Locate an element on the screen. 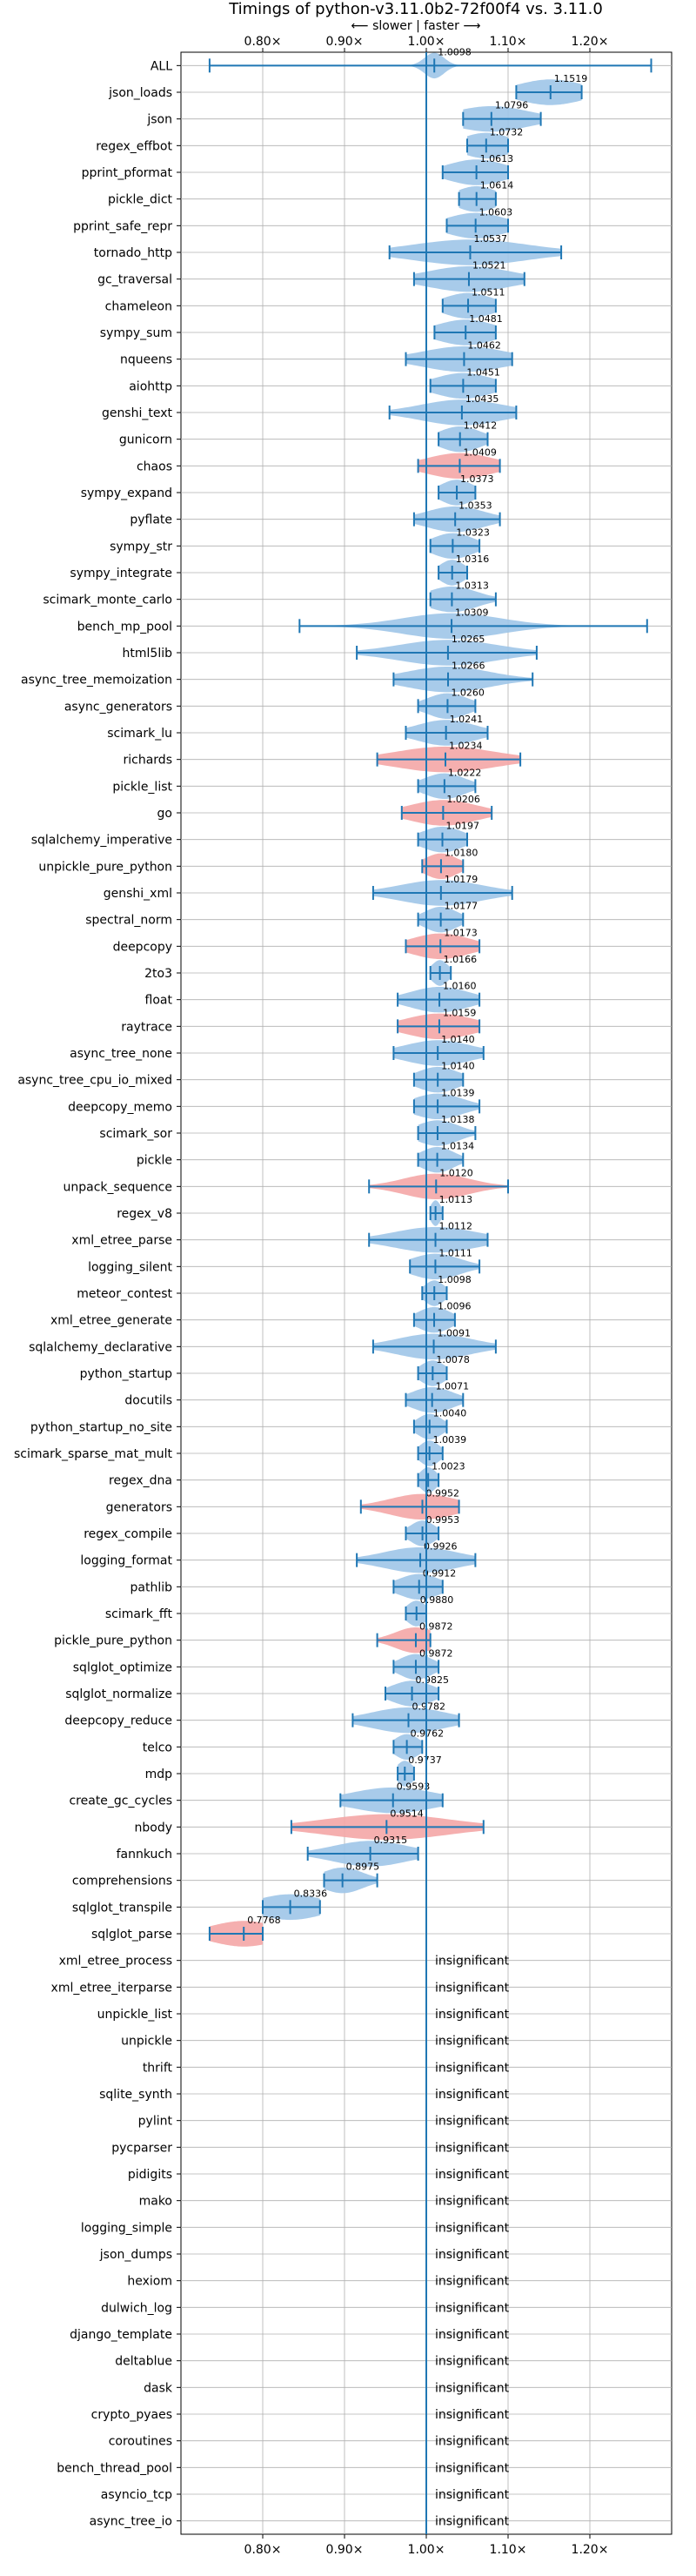 This screenshot has width=696, height=2576. benchmark-label: genshi_xml is located at coordinates (138, 894).